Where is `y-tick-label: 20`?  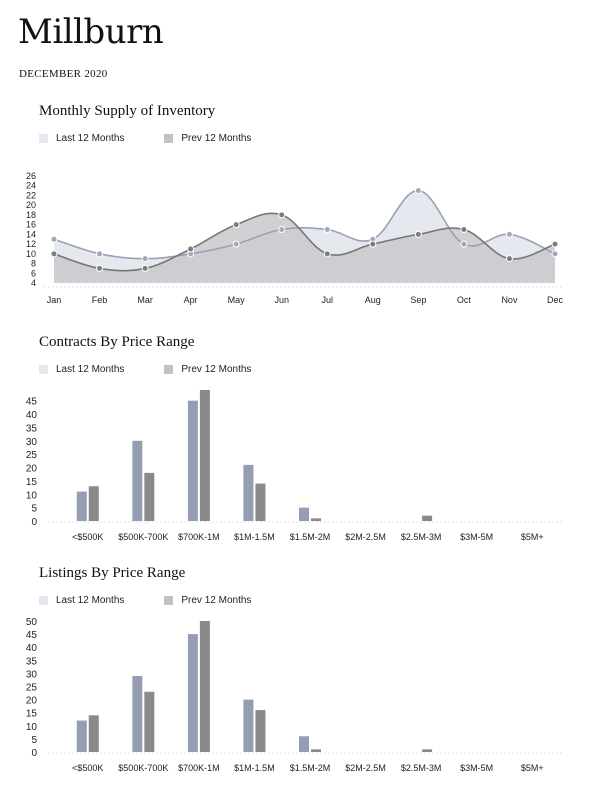
y-tick-label: 20 is located at coordinates (31, 205).